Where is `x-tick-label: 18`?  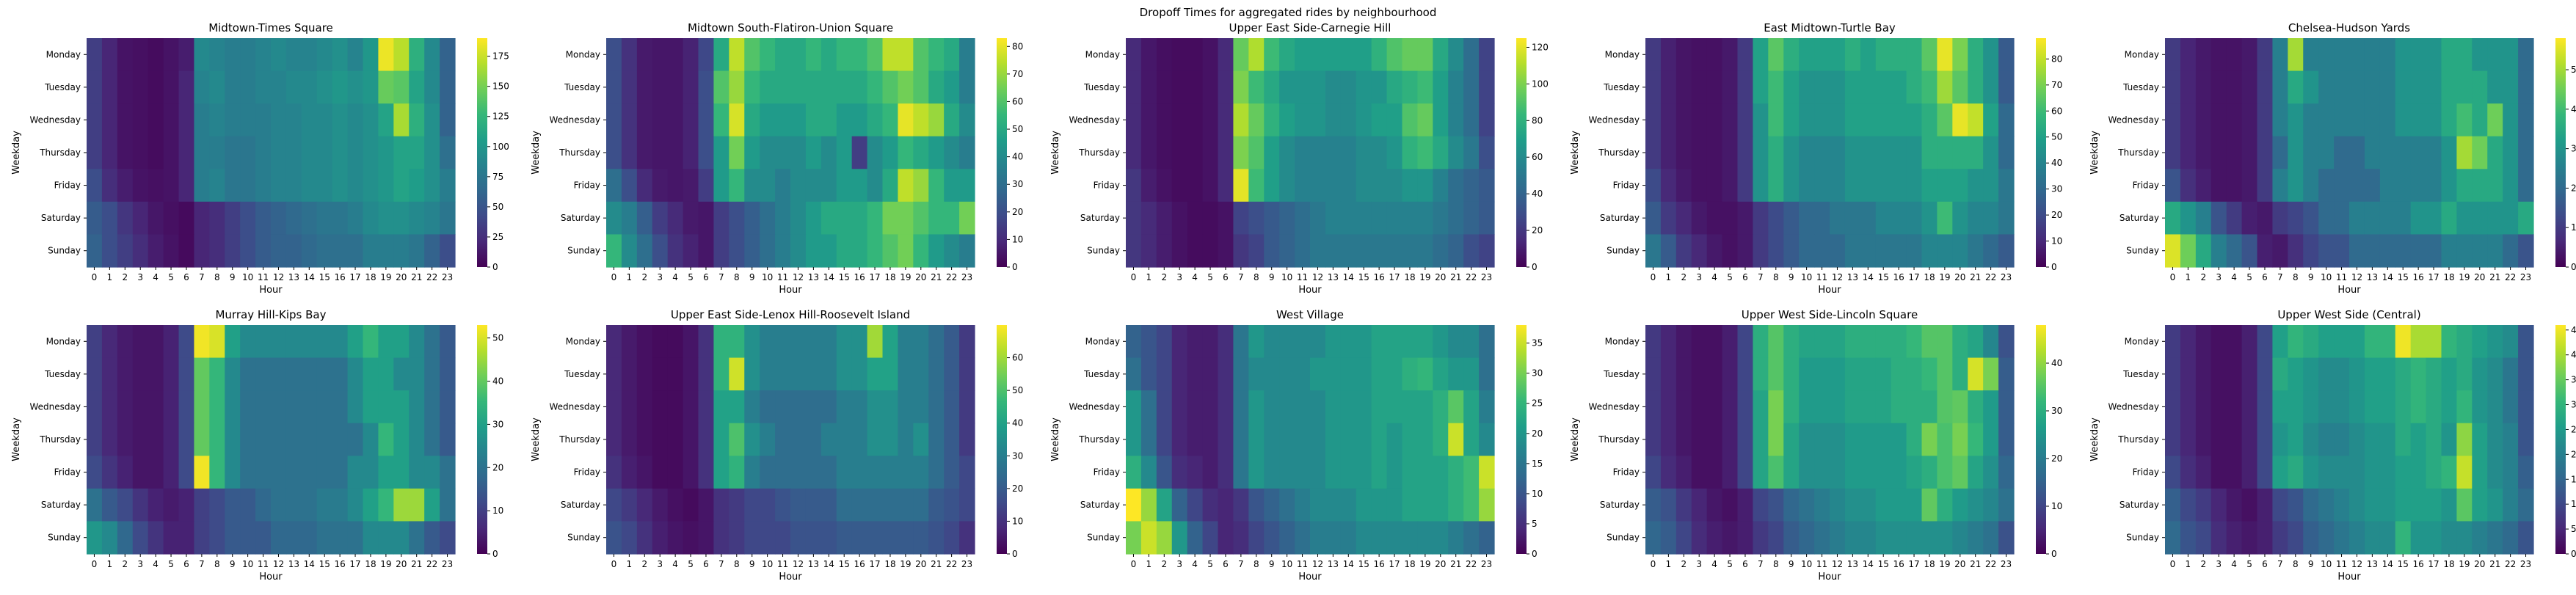
x-tick-label: 18 is located at coordinates (1409, 277).